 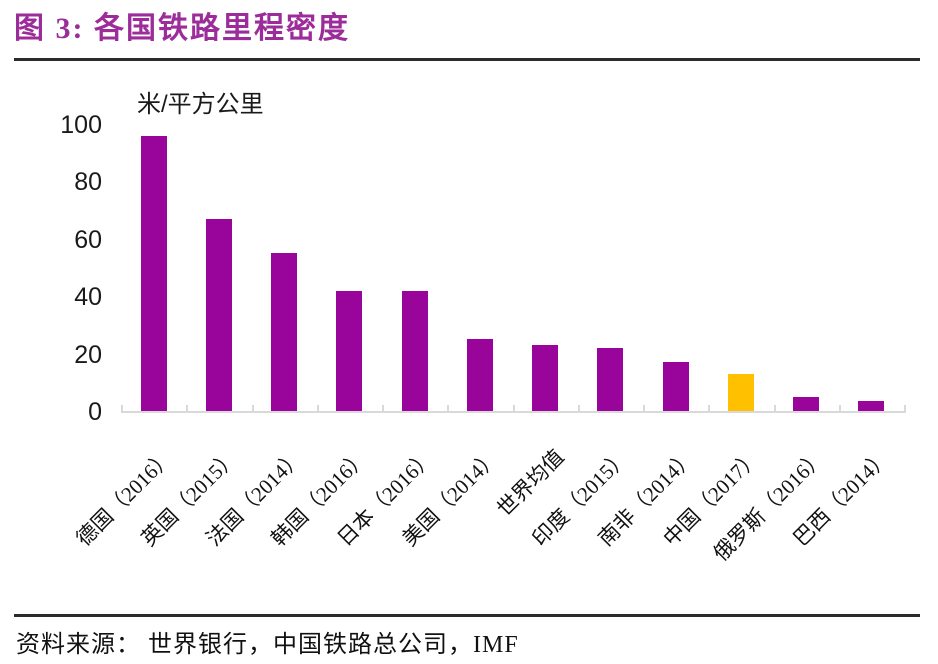 What do you see at coordinates (81, 125) in the screenshot?
I see `y-tick-label: 100` at bounding box center [81, 125].